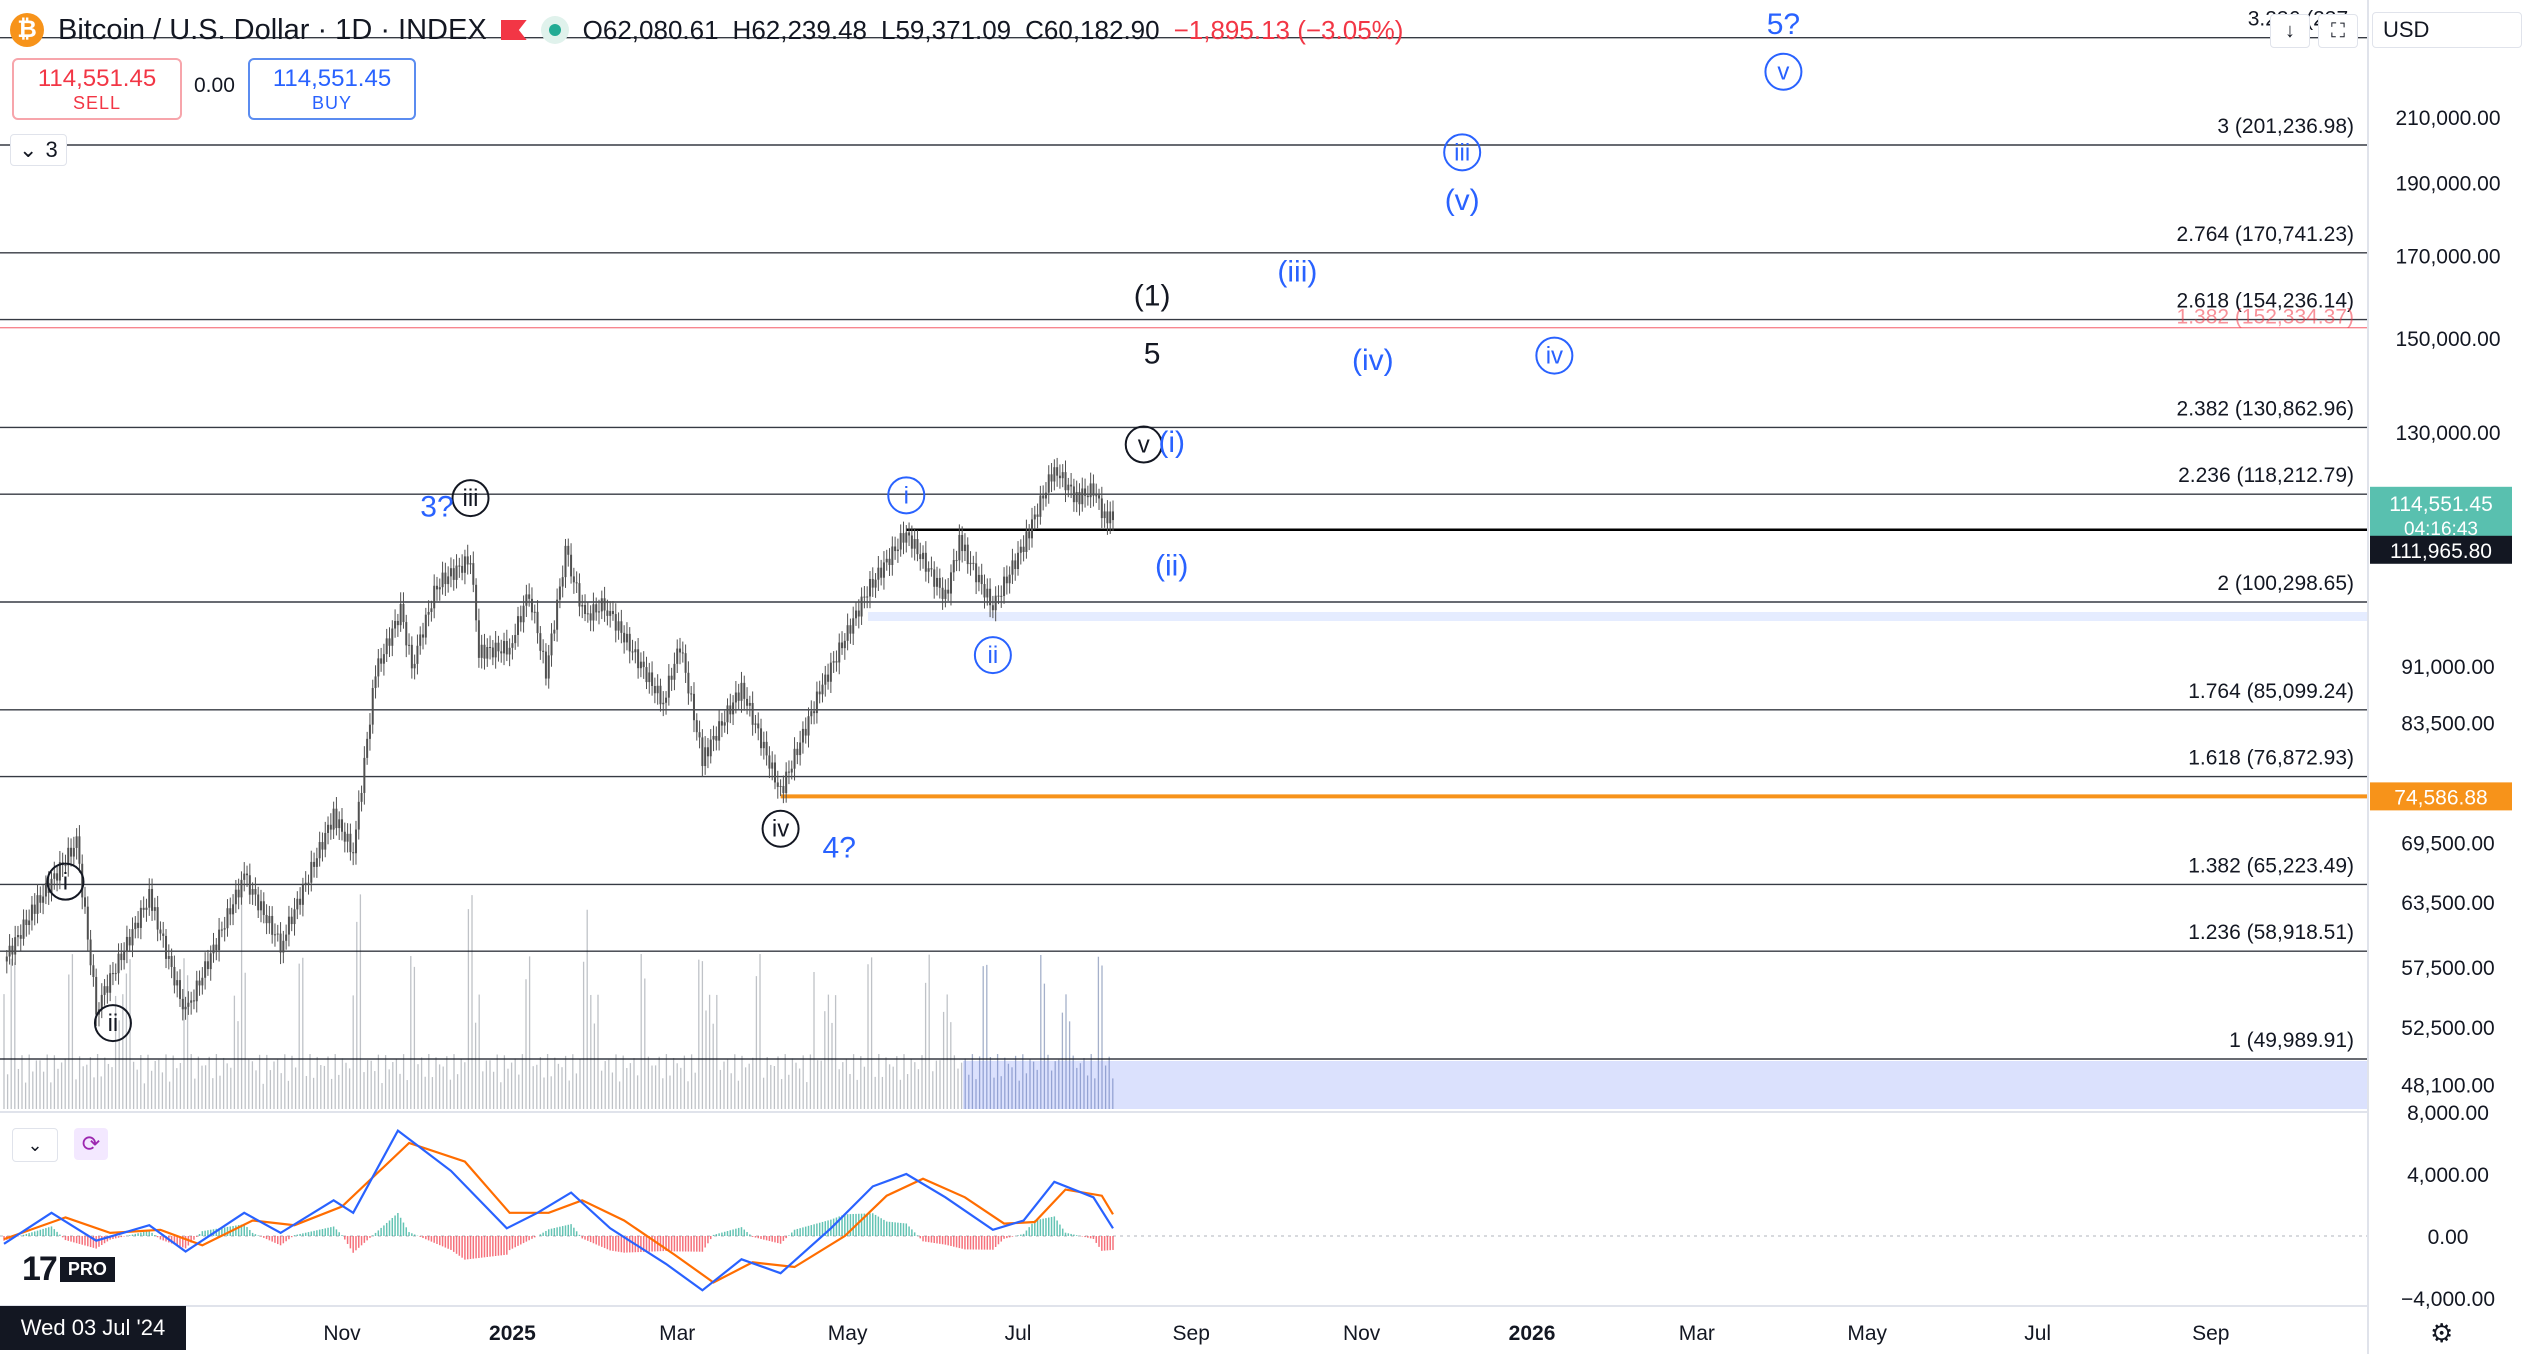 The image size is (2530, 1354). I want to click on time-axis: Nov 2025 Mar May Jul Sep Nov 2026 Mar May Jul Sep, so click(1276, 1333).